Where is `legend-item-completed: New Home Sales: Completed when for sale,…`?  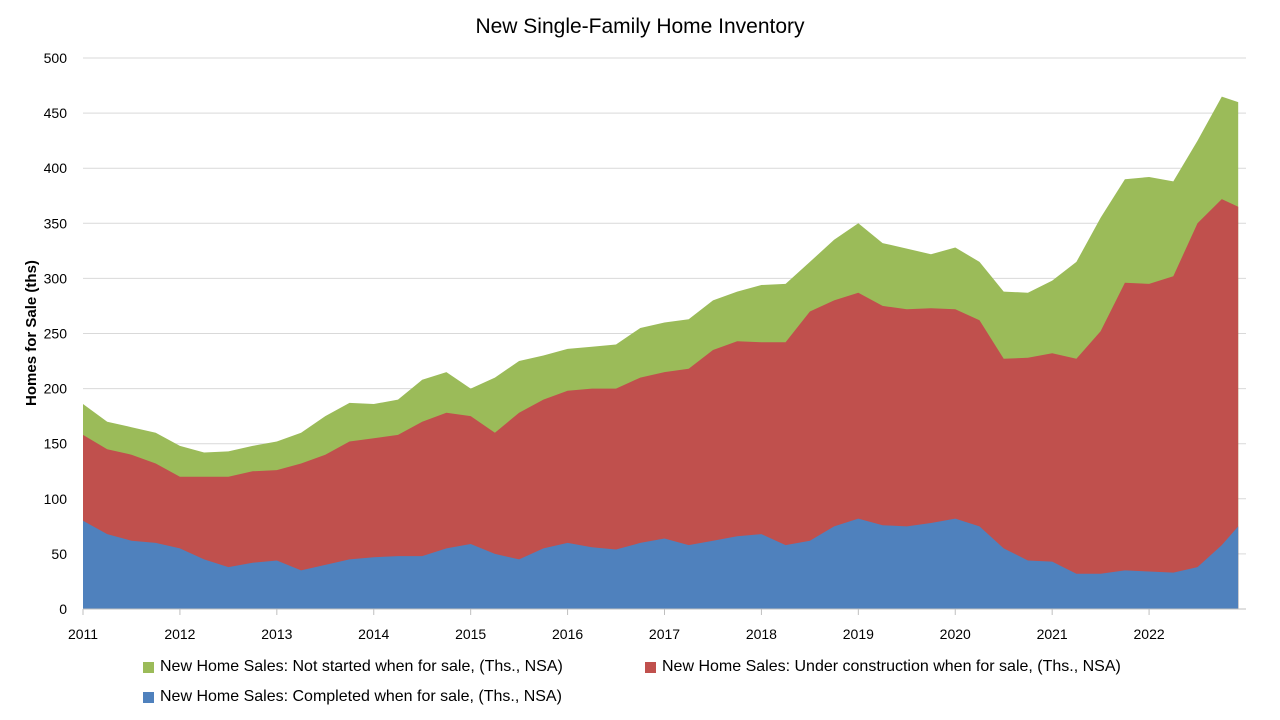
legend-item-completed: New Home Sales: Completed when for sale,… is located at coordinates (352, 697).